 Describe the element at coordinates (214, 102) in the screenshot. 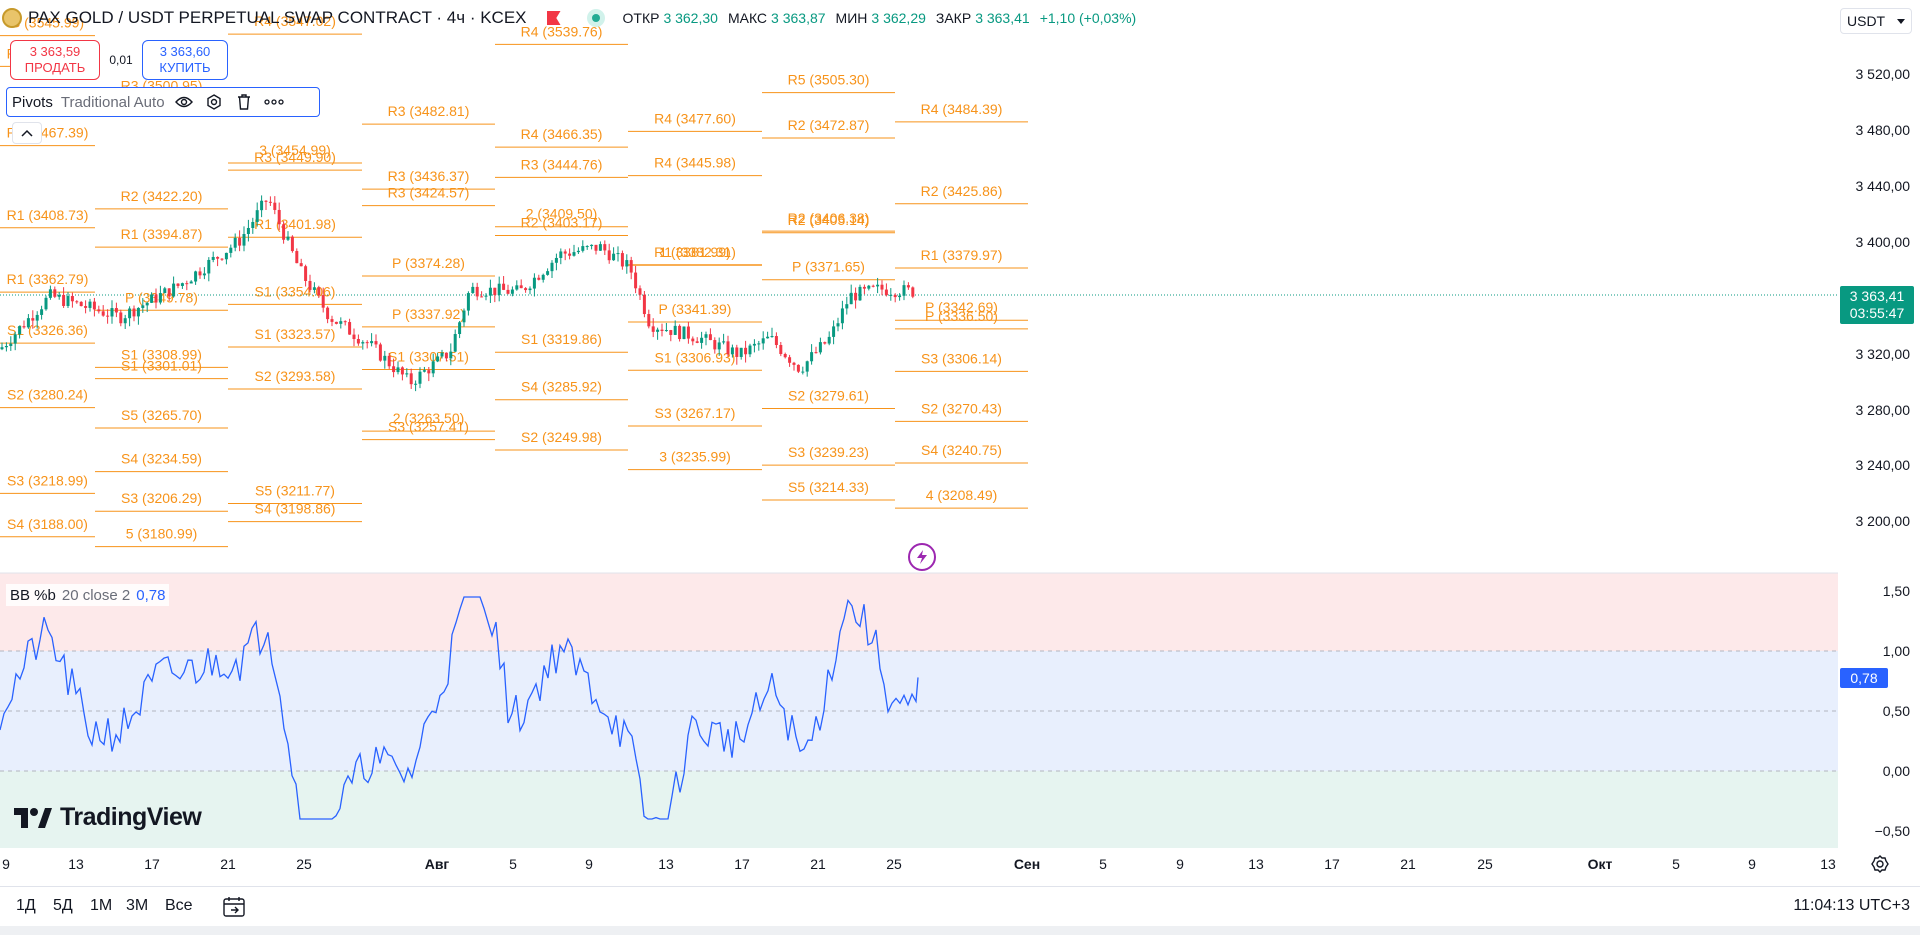

I see `settings-icon` at that location.